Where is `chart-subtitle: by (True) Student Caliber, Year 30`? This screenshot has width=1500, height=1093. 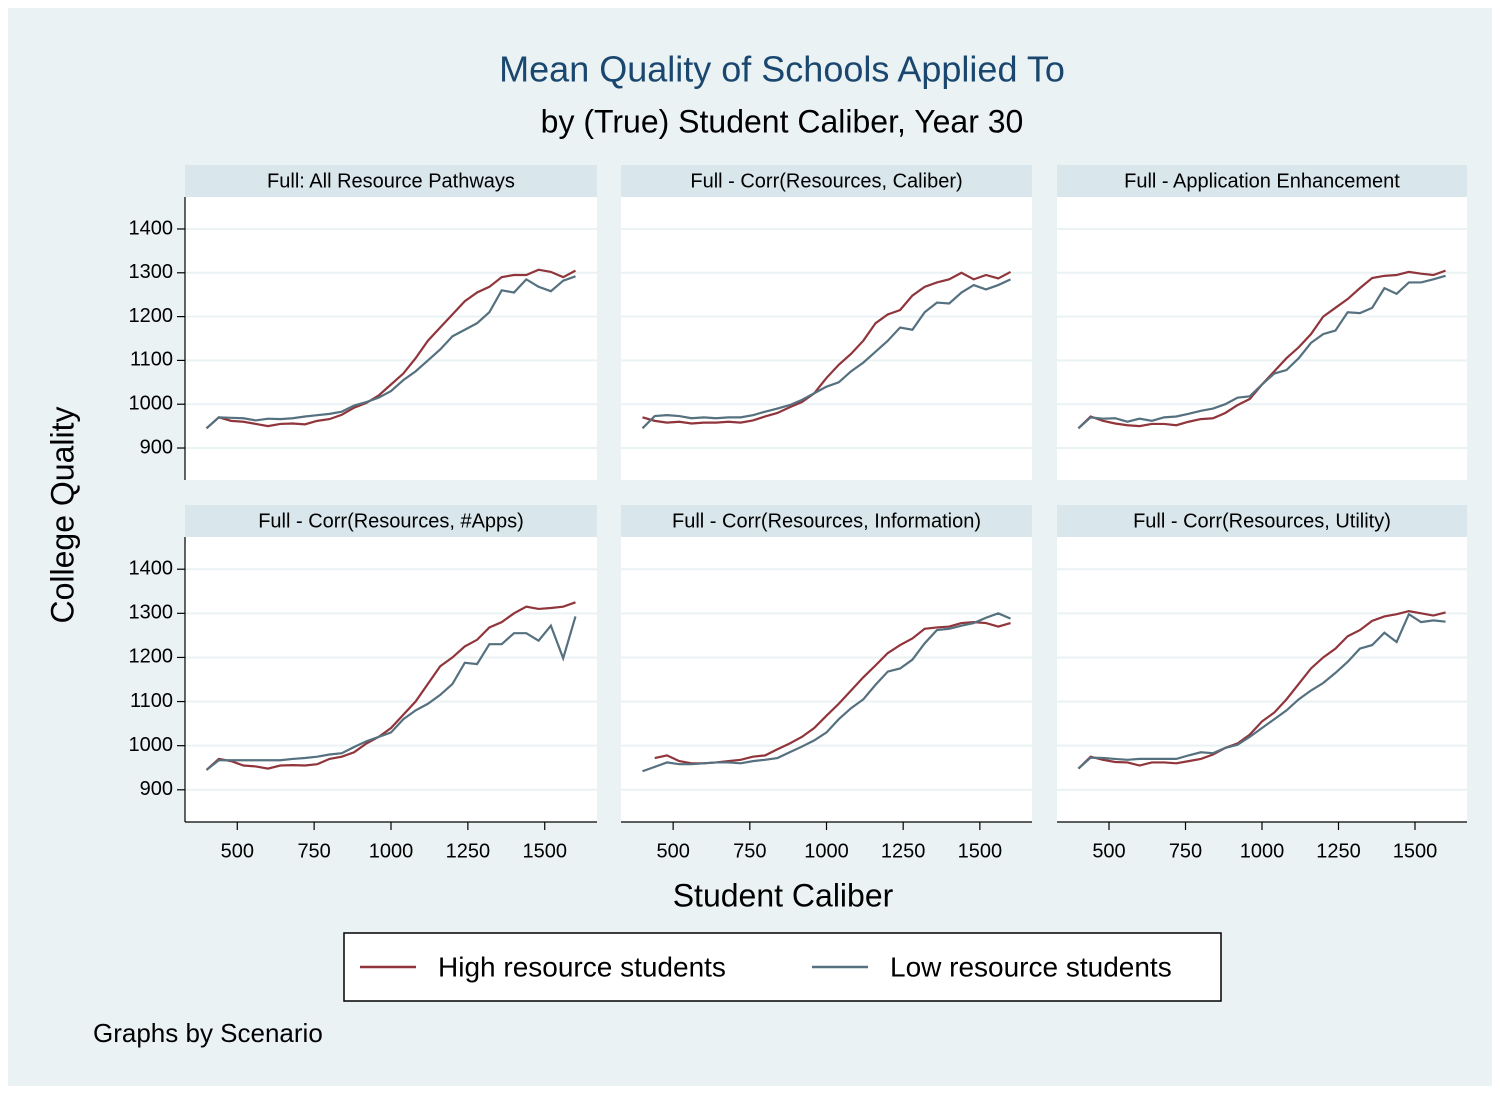
chart-subtitle: by (True) Student Caliber, Year 30 is located at coordinates (782, 121).